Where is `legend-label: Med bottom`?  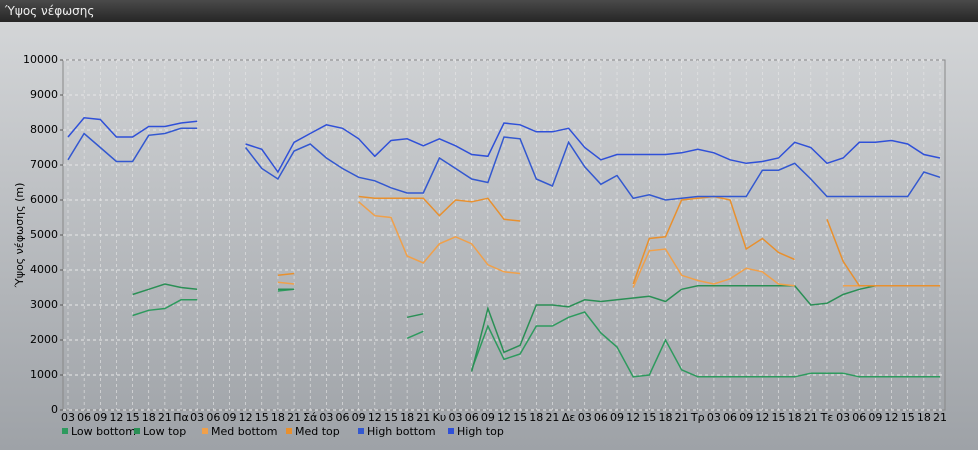 legend-label: Med bottom is located at coordinates (244, 431).